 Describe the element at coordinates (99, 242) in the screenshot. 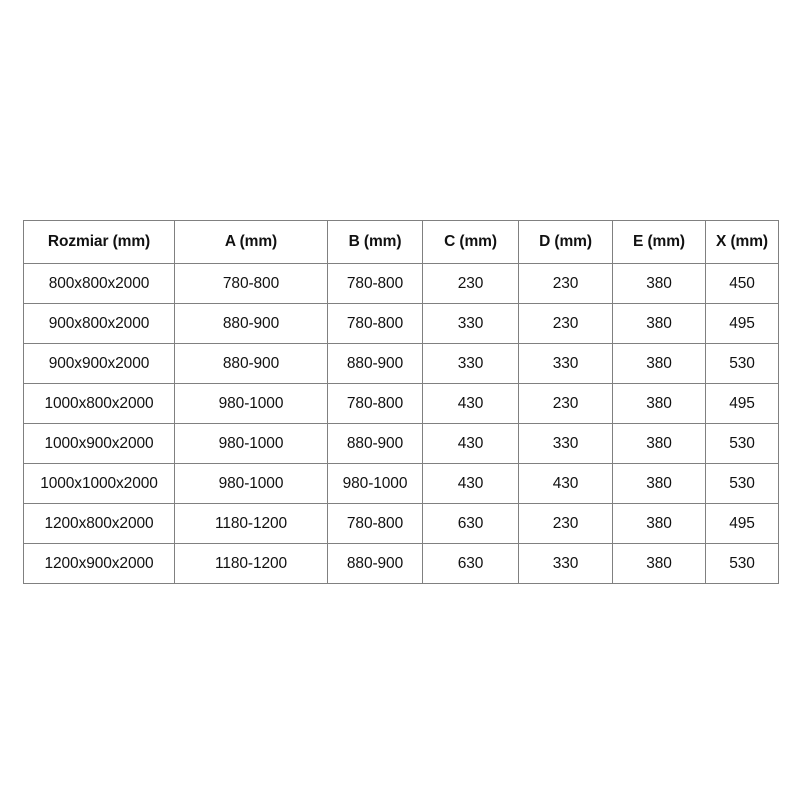

I see `column-header-rozmiar: Rozmiar (mm)` at that location.